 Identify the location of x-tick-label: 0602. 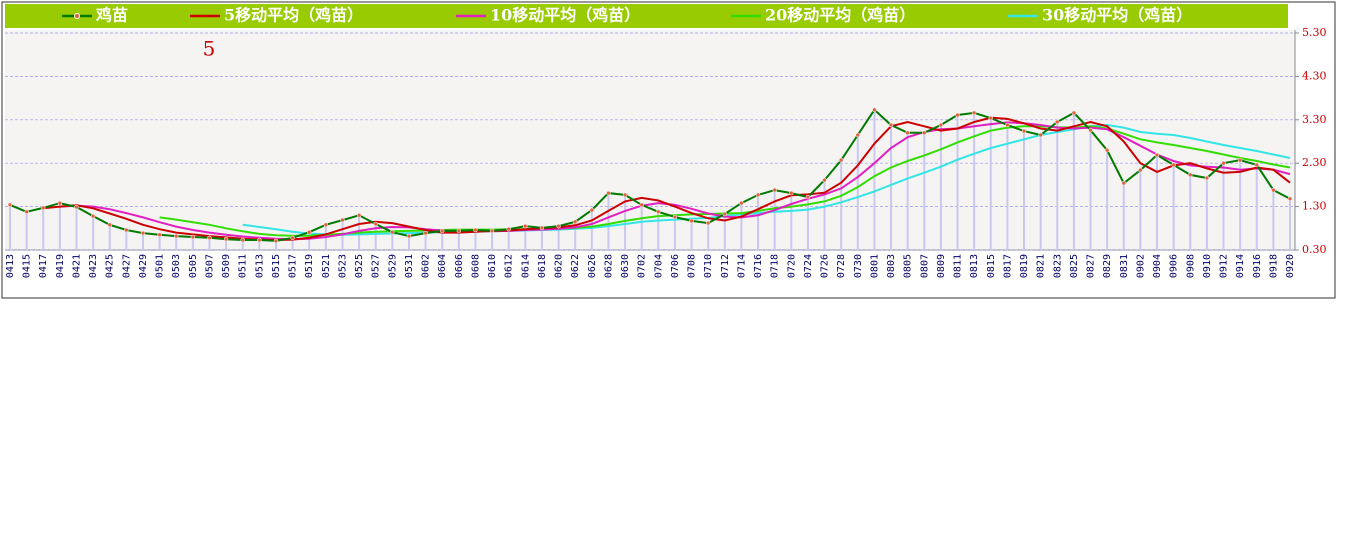
(426, 266).